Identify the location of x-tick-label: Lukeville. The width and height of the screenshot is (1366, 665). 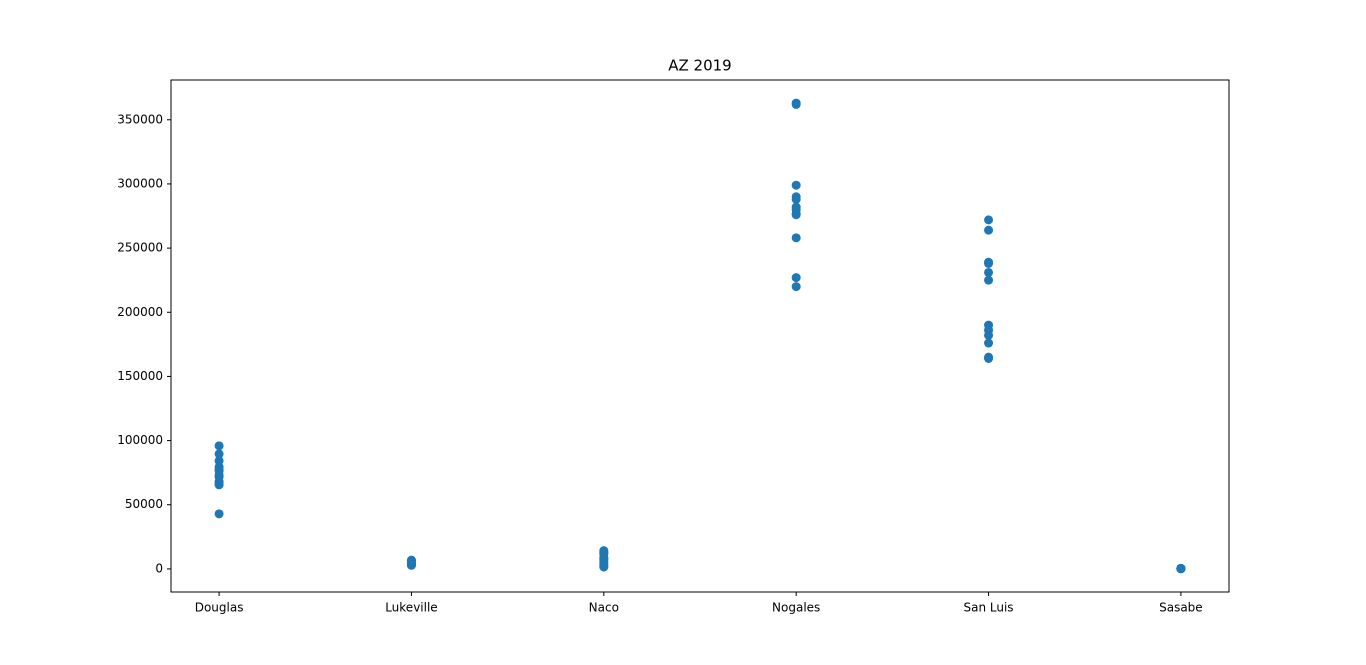
(411, 608).